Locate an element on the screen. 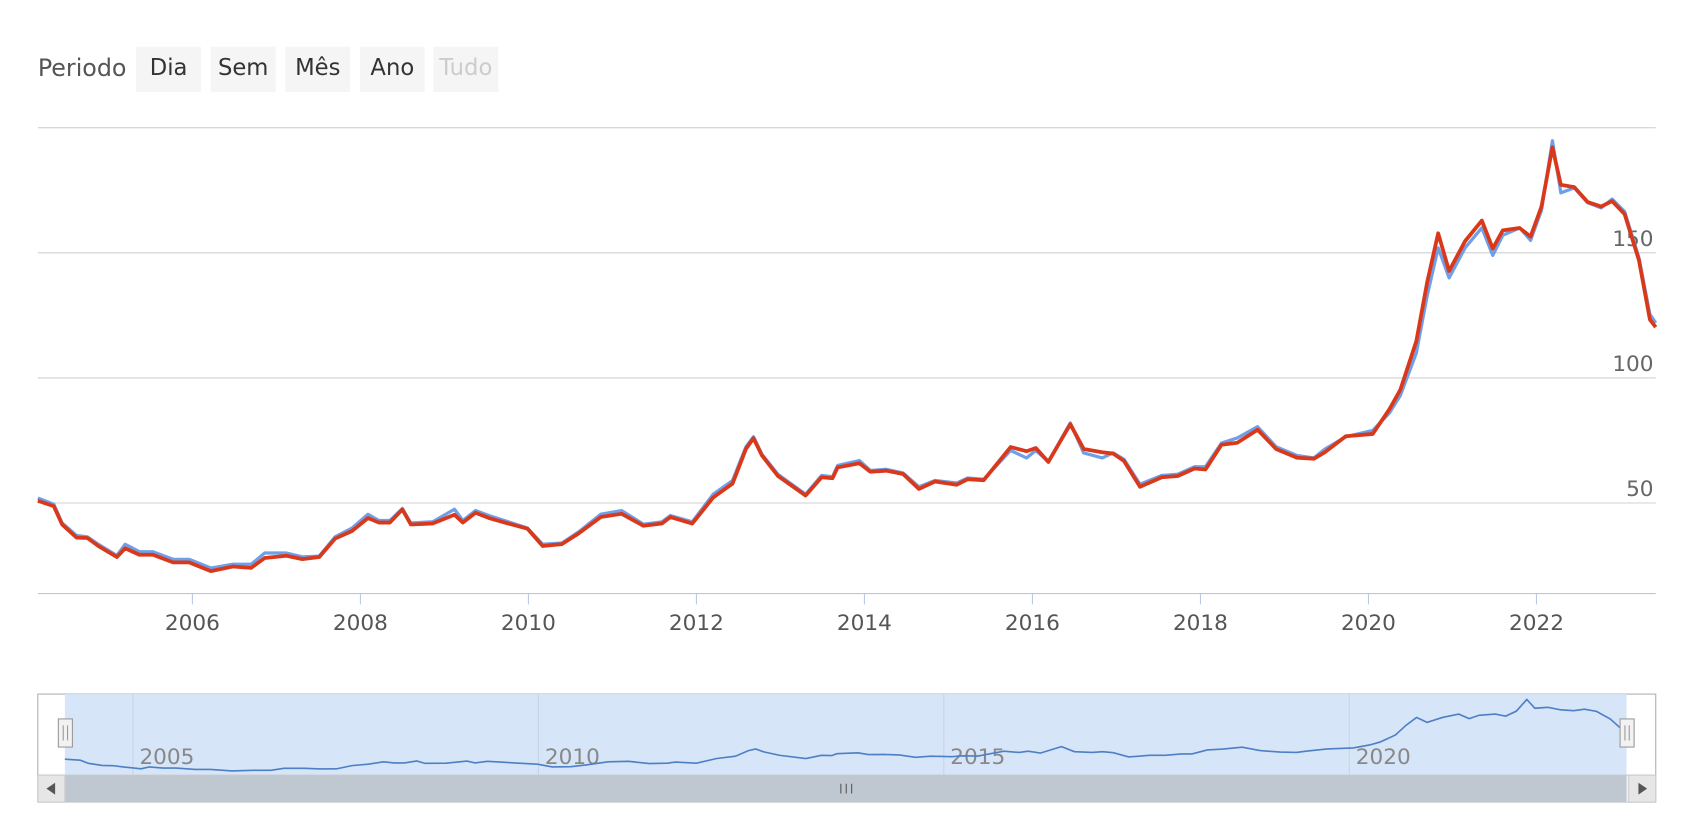  x-tick-label: 2020 is located at coordinates (1368, 623).